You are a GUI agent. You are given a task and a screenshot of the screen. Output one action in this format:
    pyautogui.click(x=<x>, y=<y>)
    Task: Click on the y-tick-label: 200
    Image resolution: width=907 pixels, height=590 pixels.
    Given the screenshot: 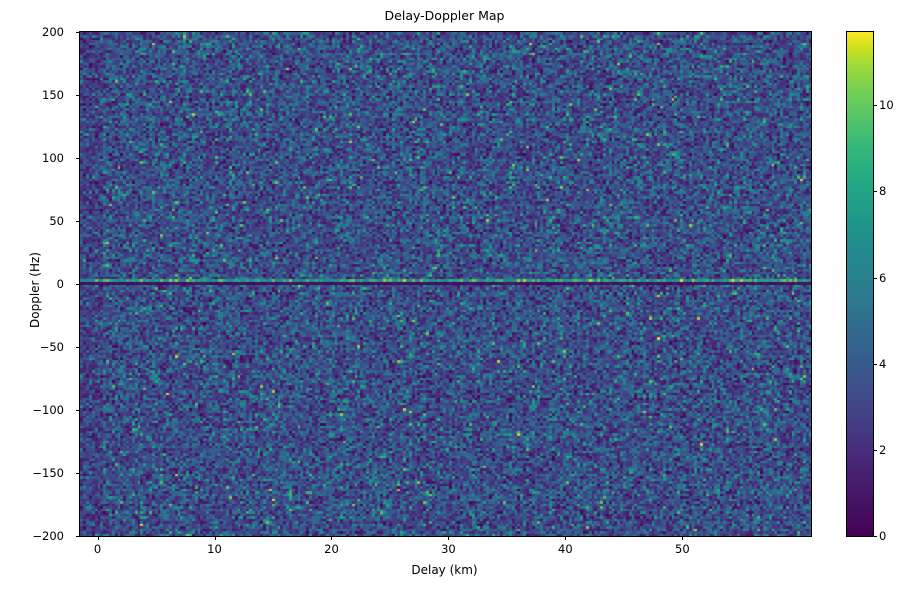 What is the action you would take?
    pyautogui.click(x=53, y=32)
    